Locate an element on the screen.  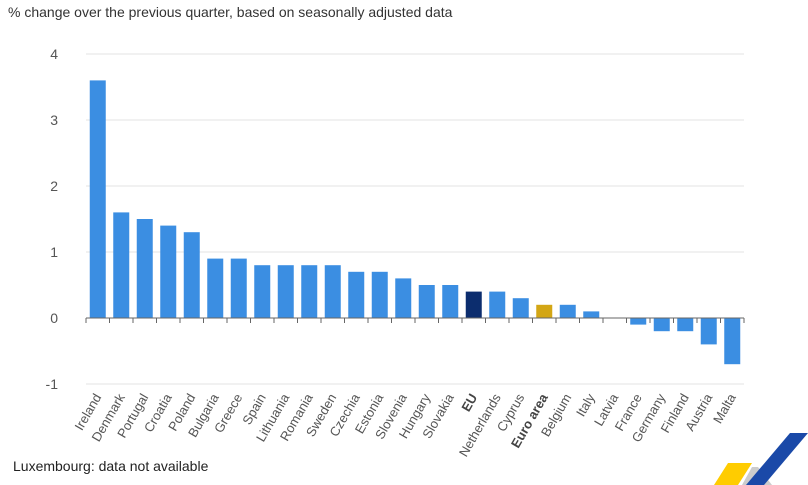
bar-croatia is located at coordinates (168, 271).